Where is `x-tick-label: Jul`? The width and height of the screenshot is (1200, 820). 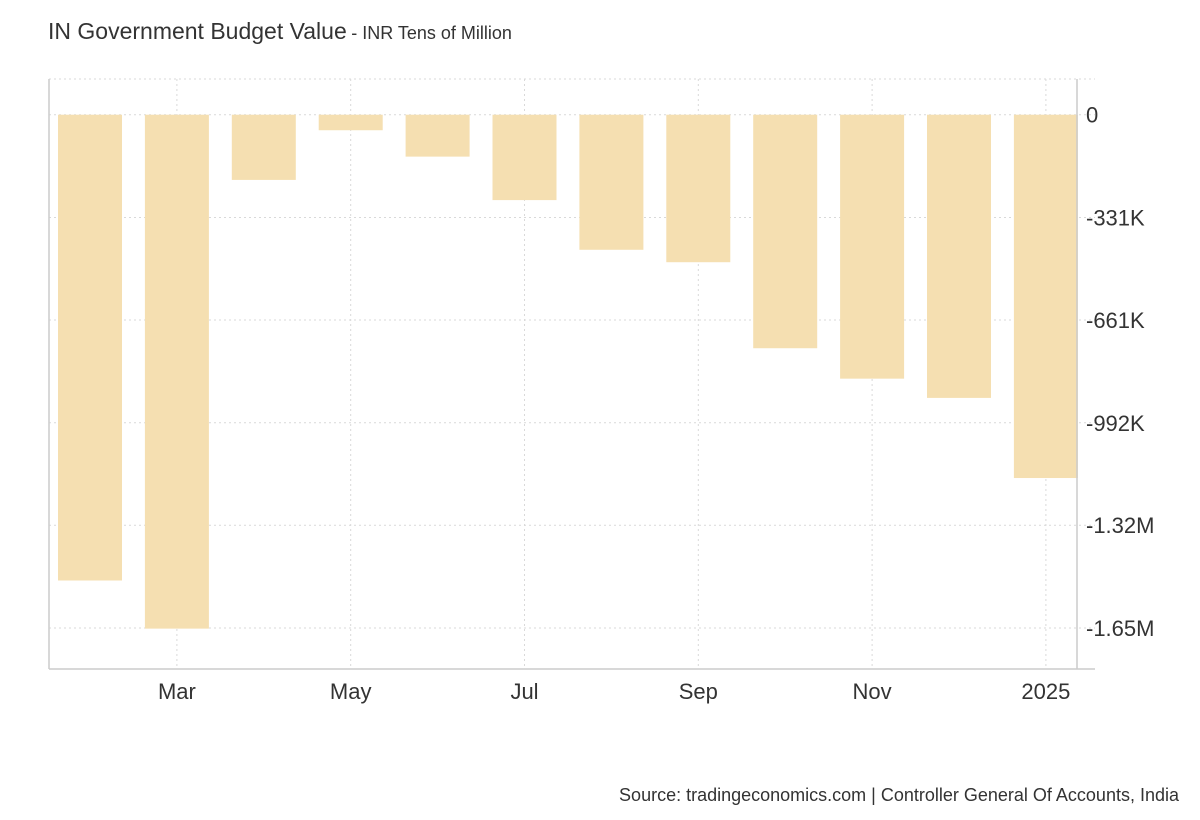 x-tick-label: Jul is located at coordinates (524, 691).